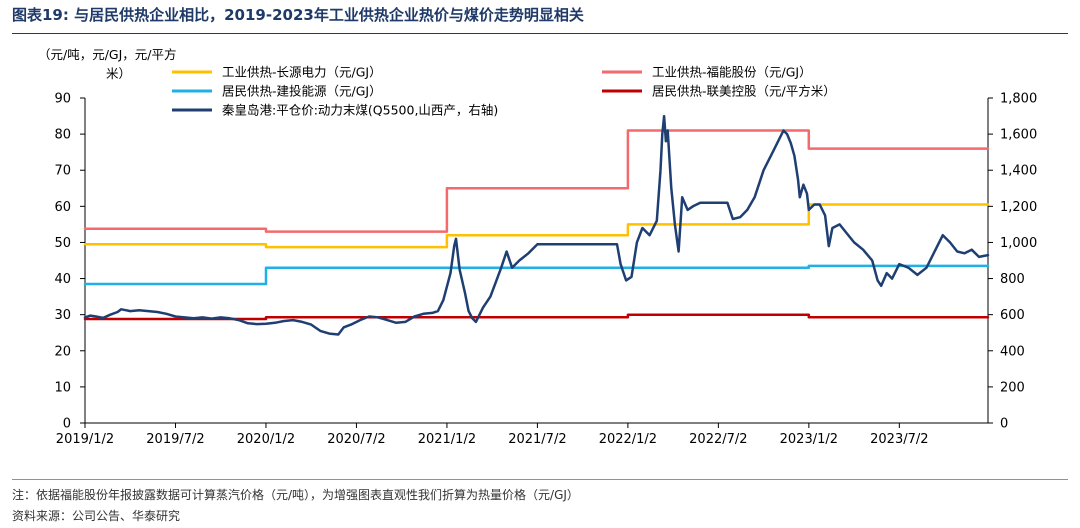 The width and height of the screenshot is (1080, 528). What do you see at coordinates (809, 439) in the screenshot?
I see `x-tick-label: 2023/1/2` at bounding box center [809, 439].